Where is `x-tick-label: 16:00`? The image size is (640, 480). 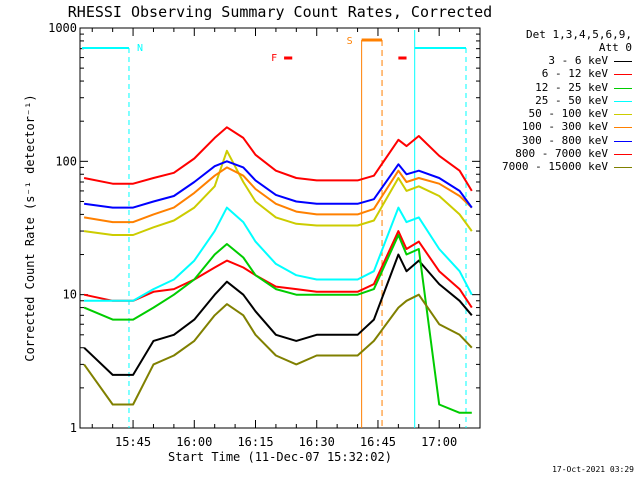
x-tick-label: 16:00 is located at coordinates (194, 442).